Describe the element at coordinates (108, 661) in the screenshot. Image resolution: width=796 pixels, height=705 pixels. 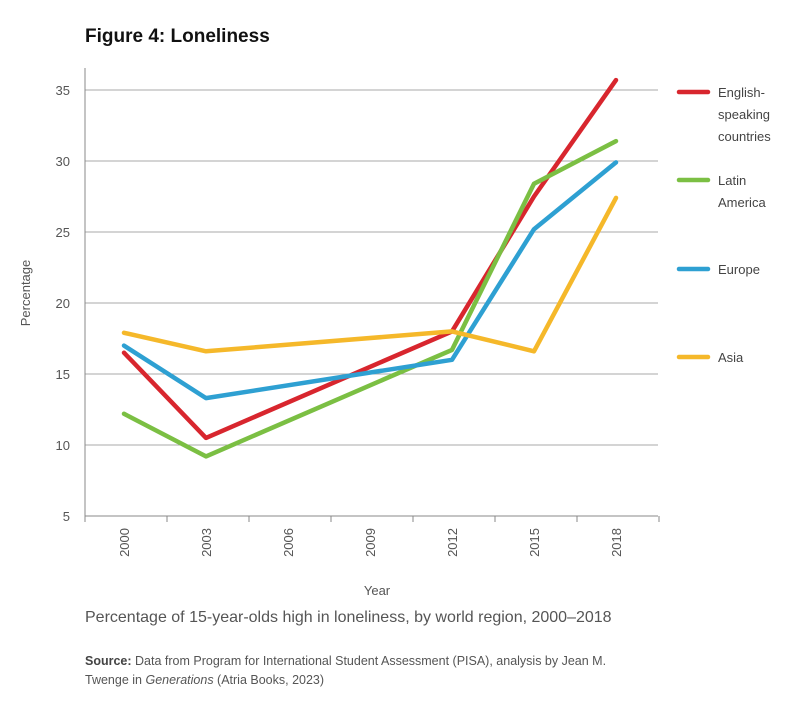
I see `source-label: Source:` at that location.